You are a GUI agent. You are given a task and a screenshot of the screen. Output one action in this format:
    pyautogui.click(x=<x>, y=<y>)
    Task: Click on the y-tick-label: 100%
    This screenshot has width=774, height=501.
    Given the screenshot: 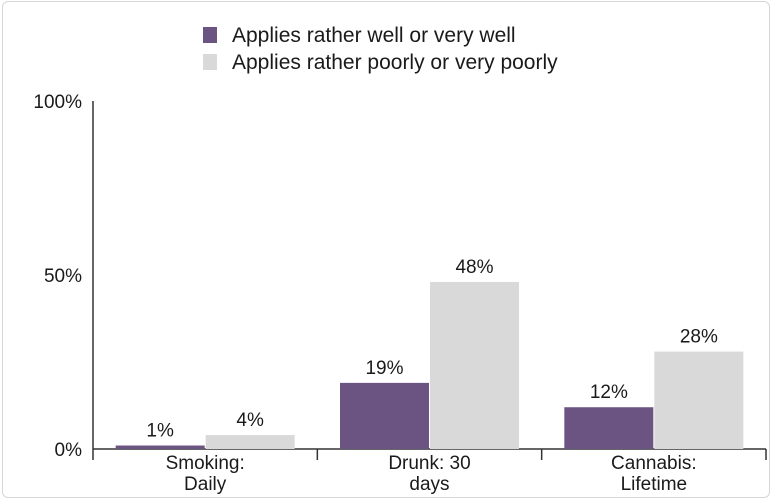 What is the action you would take?
    pyautogui.click(x=57, y=102)
    